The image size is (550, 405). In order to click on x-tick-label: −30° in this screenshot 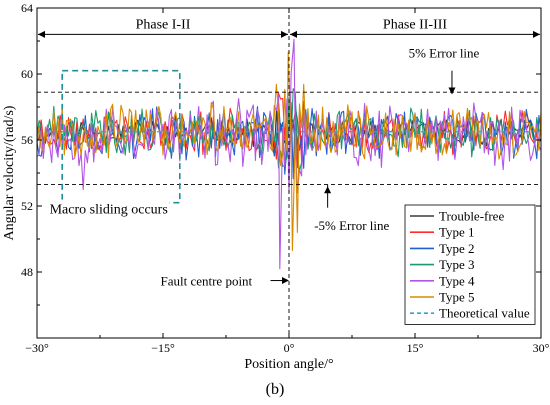, I will do `click(37, 348)`.